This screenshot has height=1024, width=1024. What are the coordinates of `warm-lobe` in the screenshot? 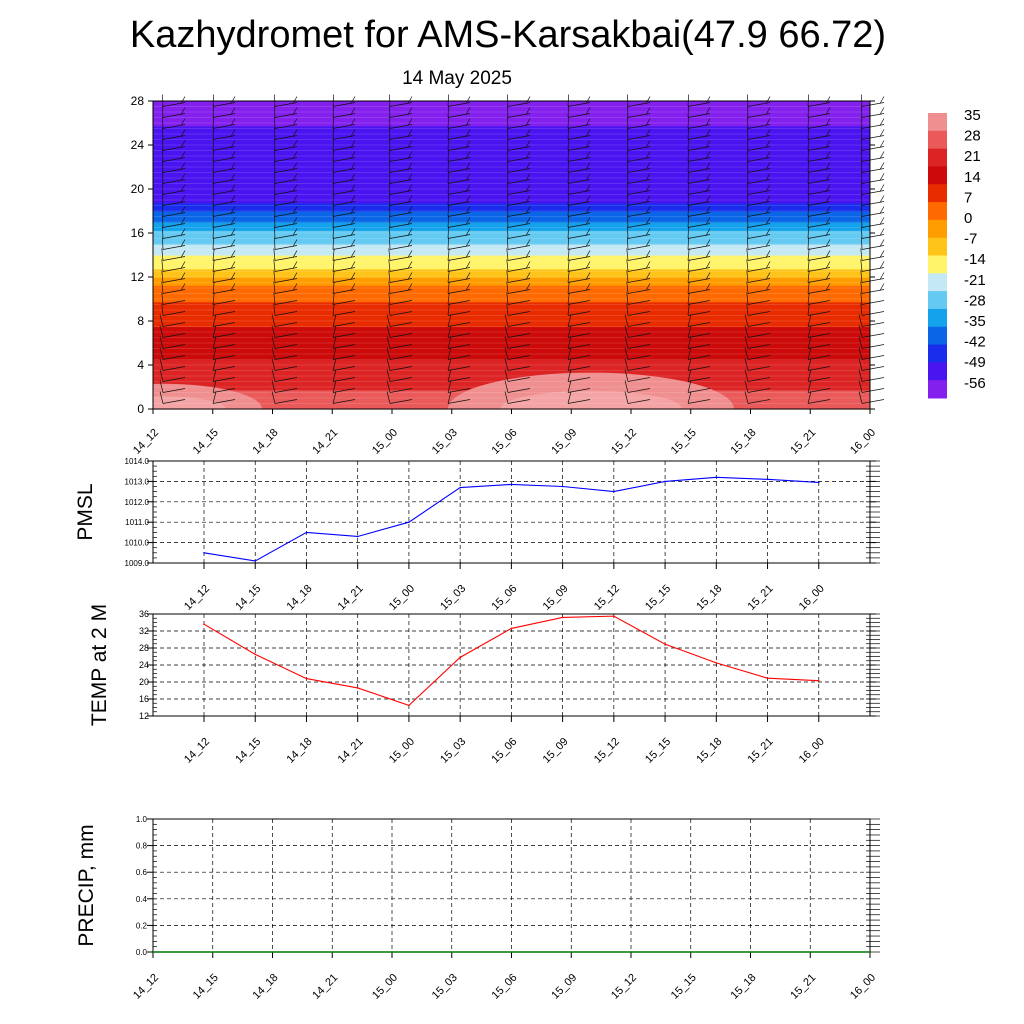 It's located at (189, 402).